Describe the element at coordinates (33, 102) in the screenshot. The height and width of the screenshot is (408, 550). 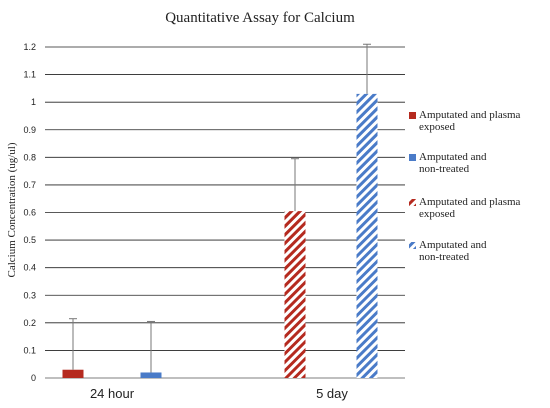
I see `y-tick-label: 1` at that location.